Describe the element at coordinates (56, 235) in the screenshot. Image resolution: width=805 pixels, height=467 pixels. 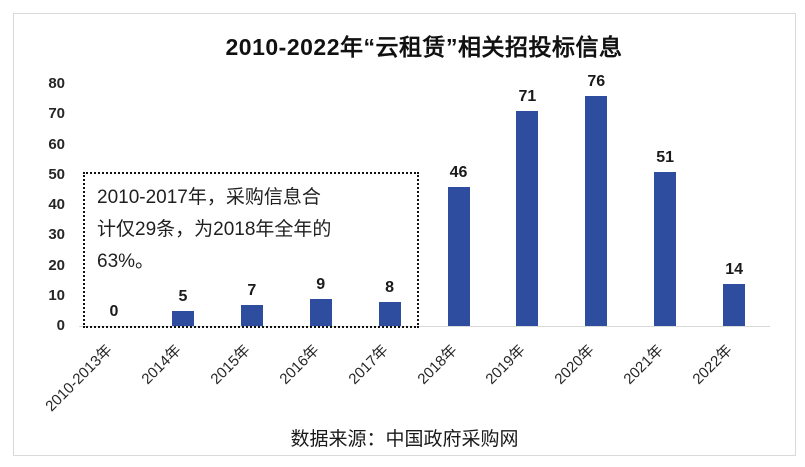
I see `y-axis-tick-label: 30` at that location.